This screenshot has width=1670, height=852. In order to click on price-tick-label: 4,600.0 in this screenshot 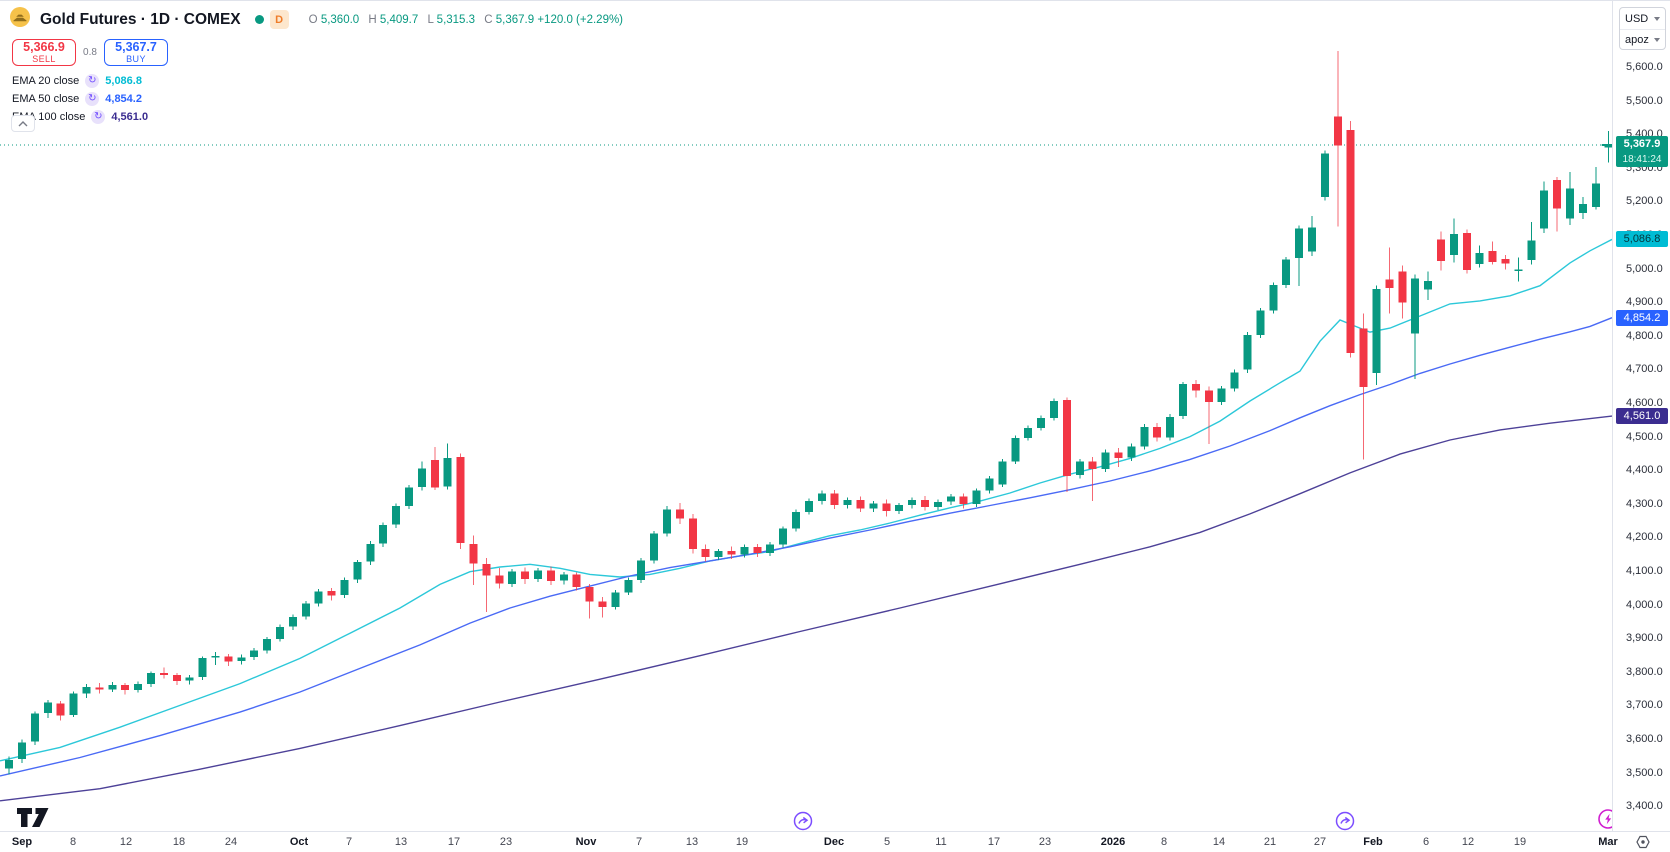, I will do `click(1644, 403)`.